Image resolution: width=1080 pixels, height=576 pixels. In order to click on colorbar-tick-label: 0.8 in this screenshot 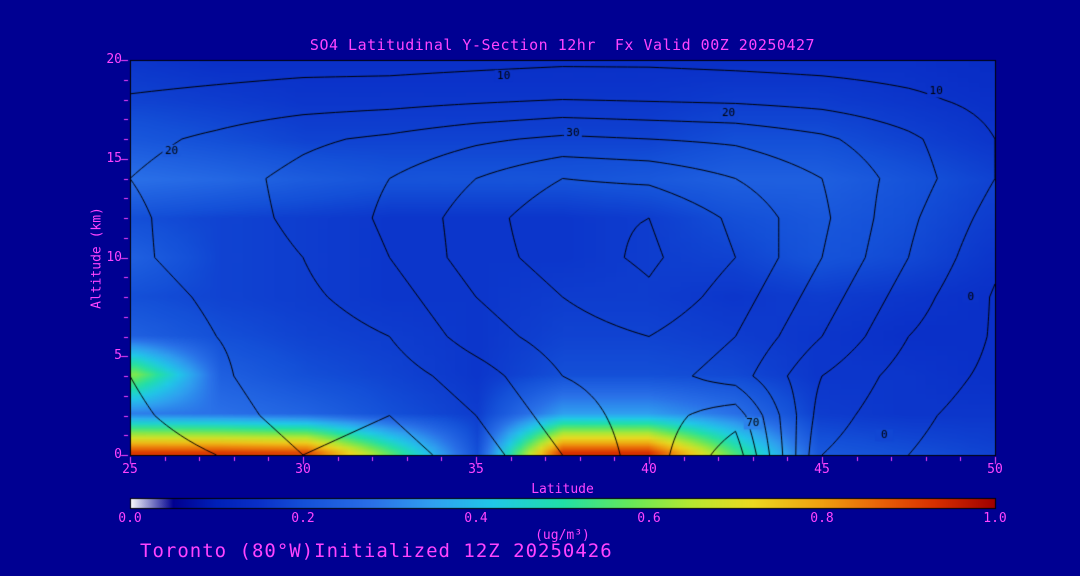, I will do `click(822, 518)`.